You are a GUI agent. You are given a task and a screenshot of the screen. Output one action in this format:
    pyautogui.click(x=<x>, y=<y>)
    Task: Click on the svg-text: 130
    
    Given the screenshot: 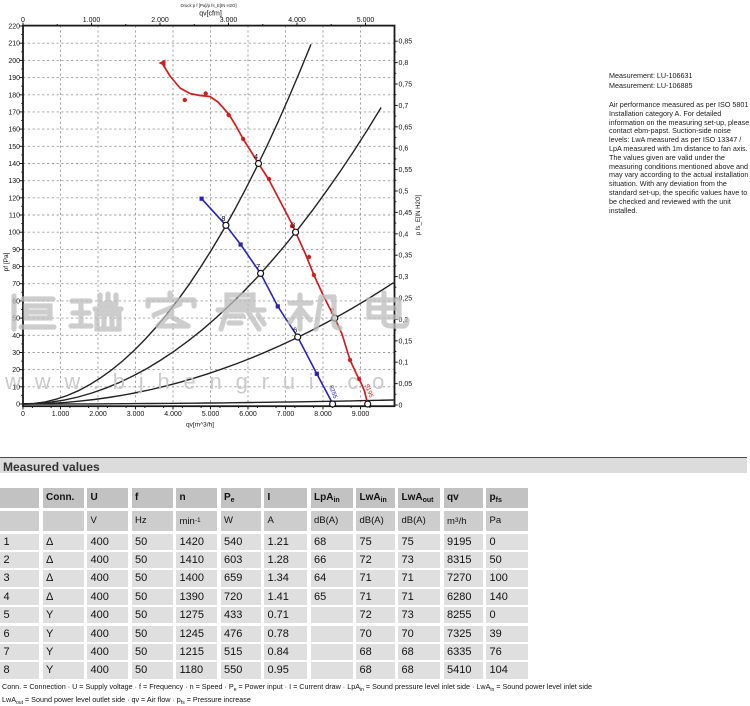 What is the action you would take?
    pyautogui.click(x=14, y=181)
    